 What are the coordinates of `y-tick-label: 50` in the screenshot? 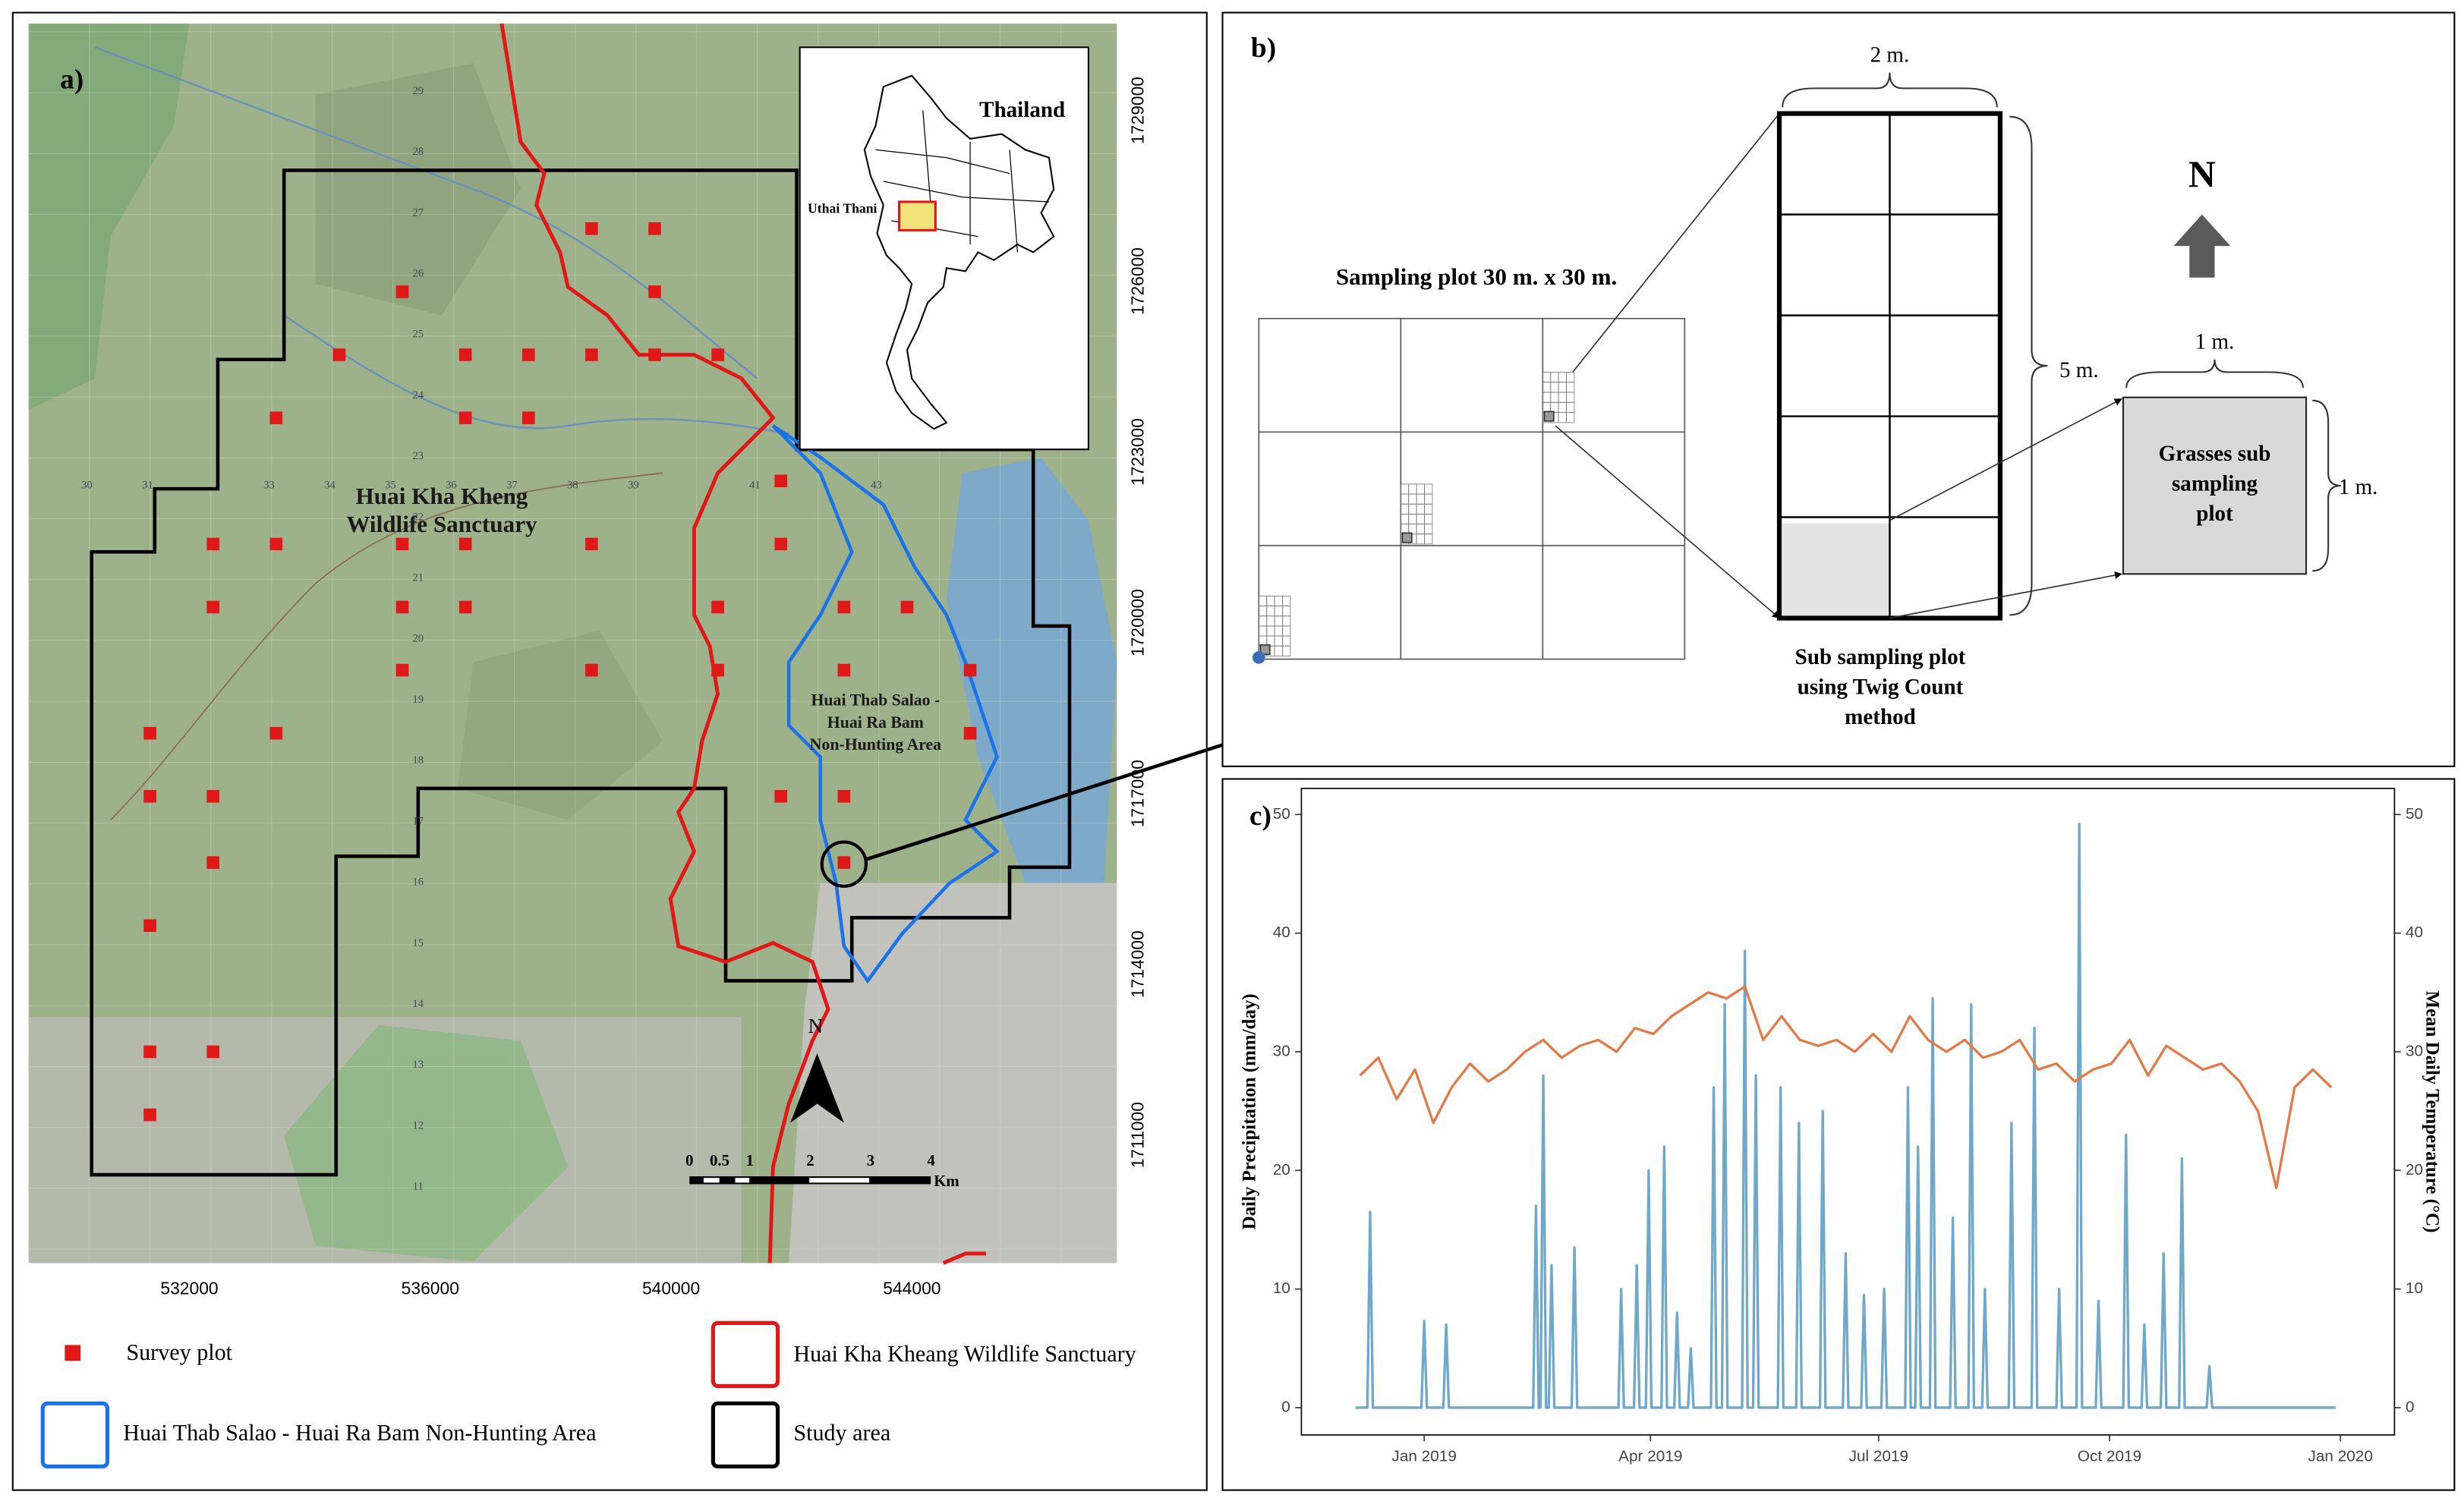 It's located at (1282, 814).